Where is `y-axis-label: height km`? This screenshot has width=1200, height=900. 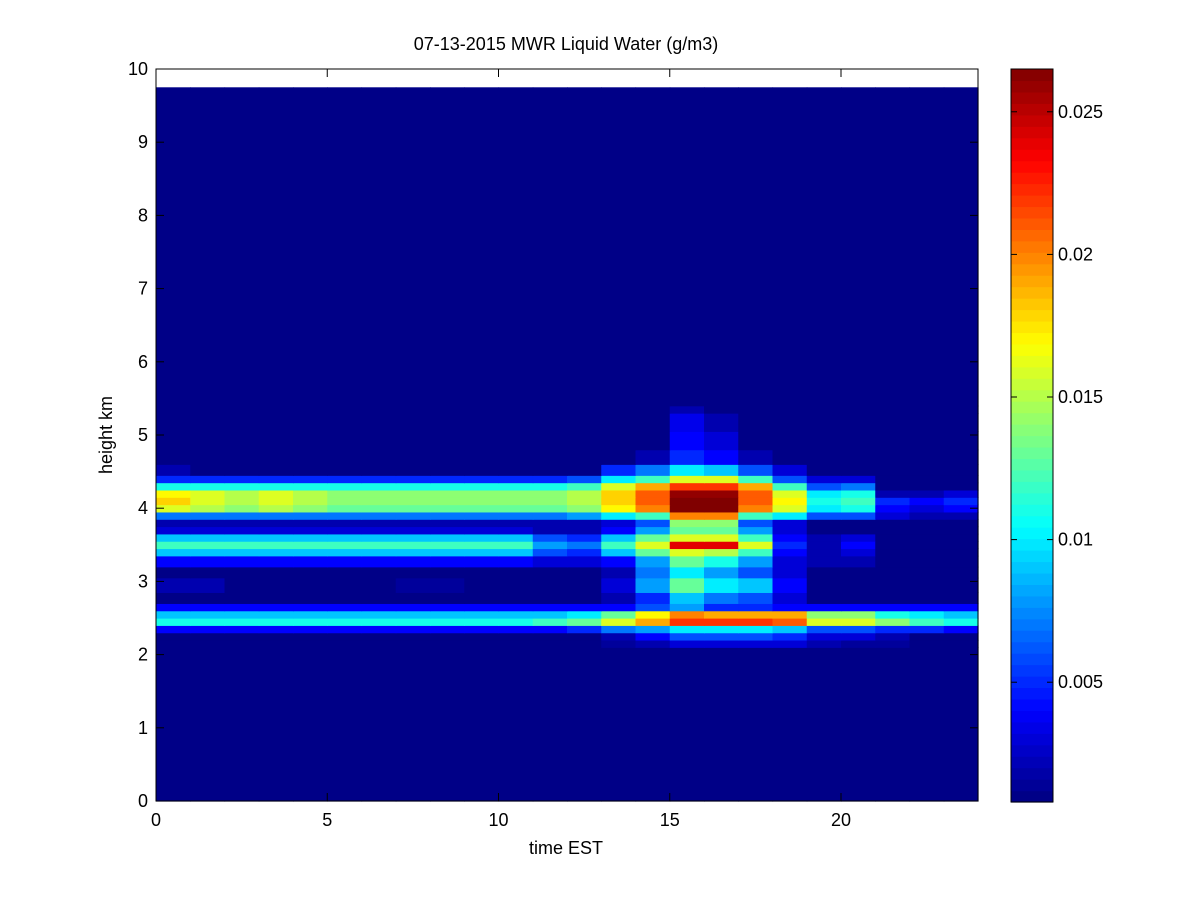 y-axis-label: height km is located at coordinates (106, 435).